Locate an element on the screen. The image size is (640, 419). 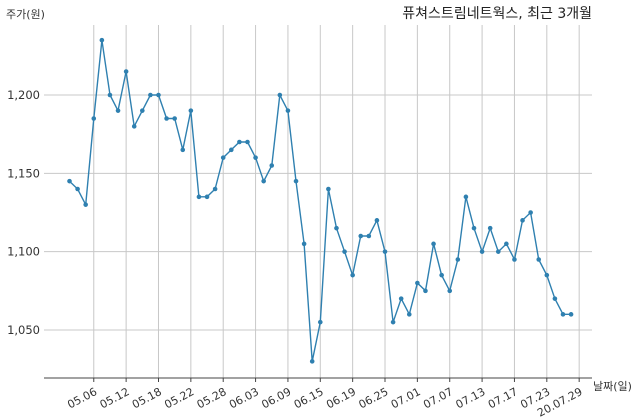
x-tick-label: 06.25 is located at coordinates (374, 398).